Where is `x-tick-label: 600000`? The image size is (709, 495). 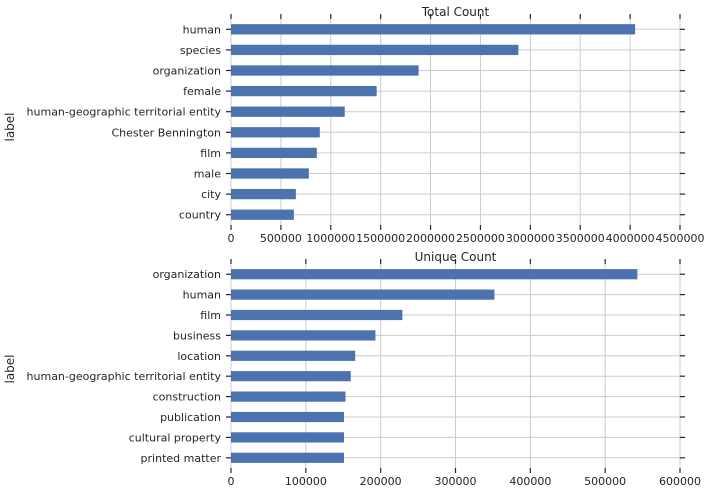 x-tick-label: 600000 is located at coordinates (680, 481).